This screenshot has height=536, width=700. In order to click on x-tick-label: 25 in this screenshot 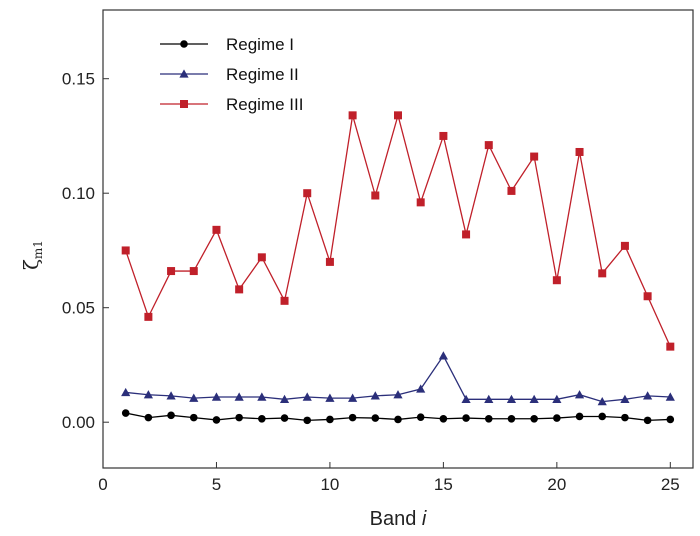, I will do `click(670, 484)`.